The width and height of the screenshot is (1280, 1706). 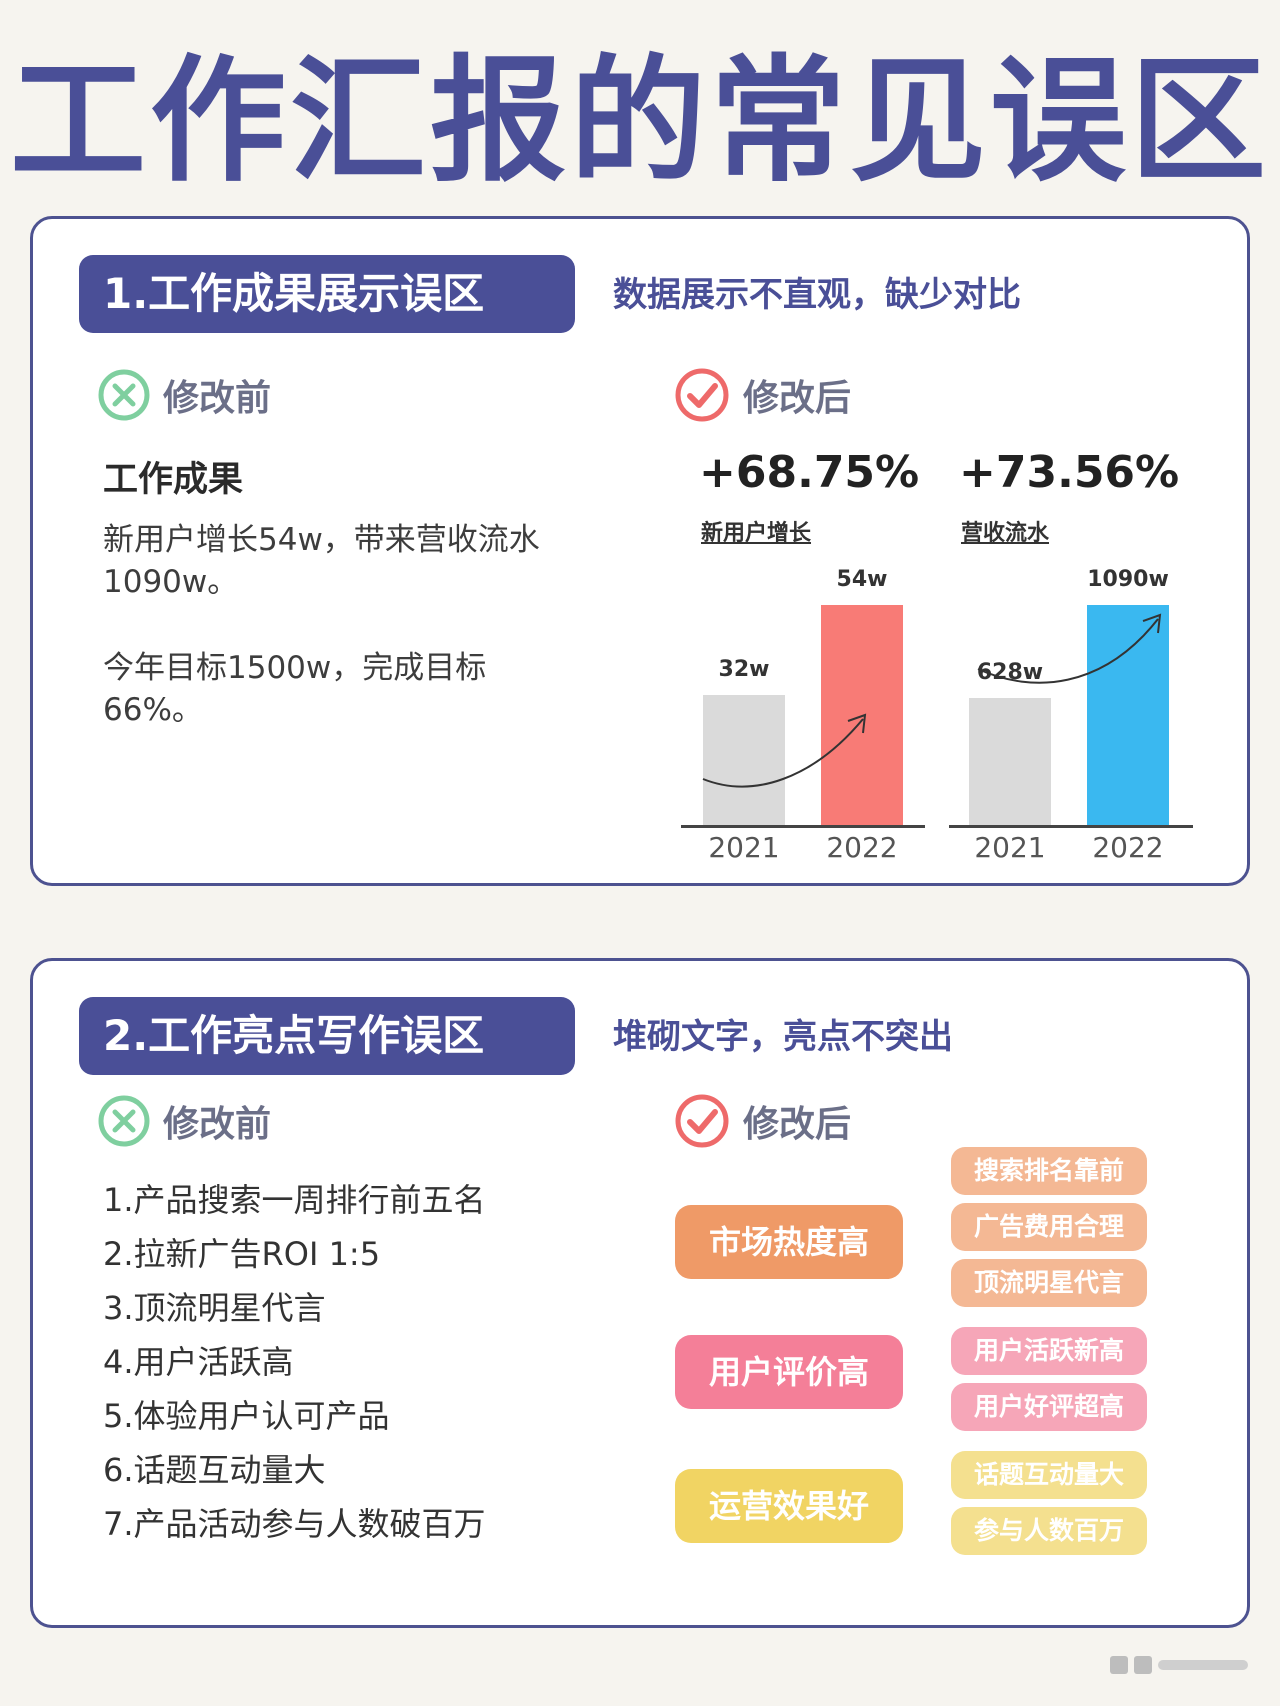 I want to click on list-item: 5.体验用户认可产品, so click(x=246, y=1416).